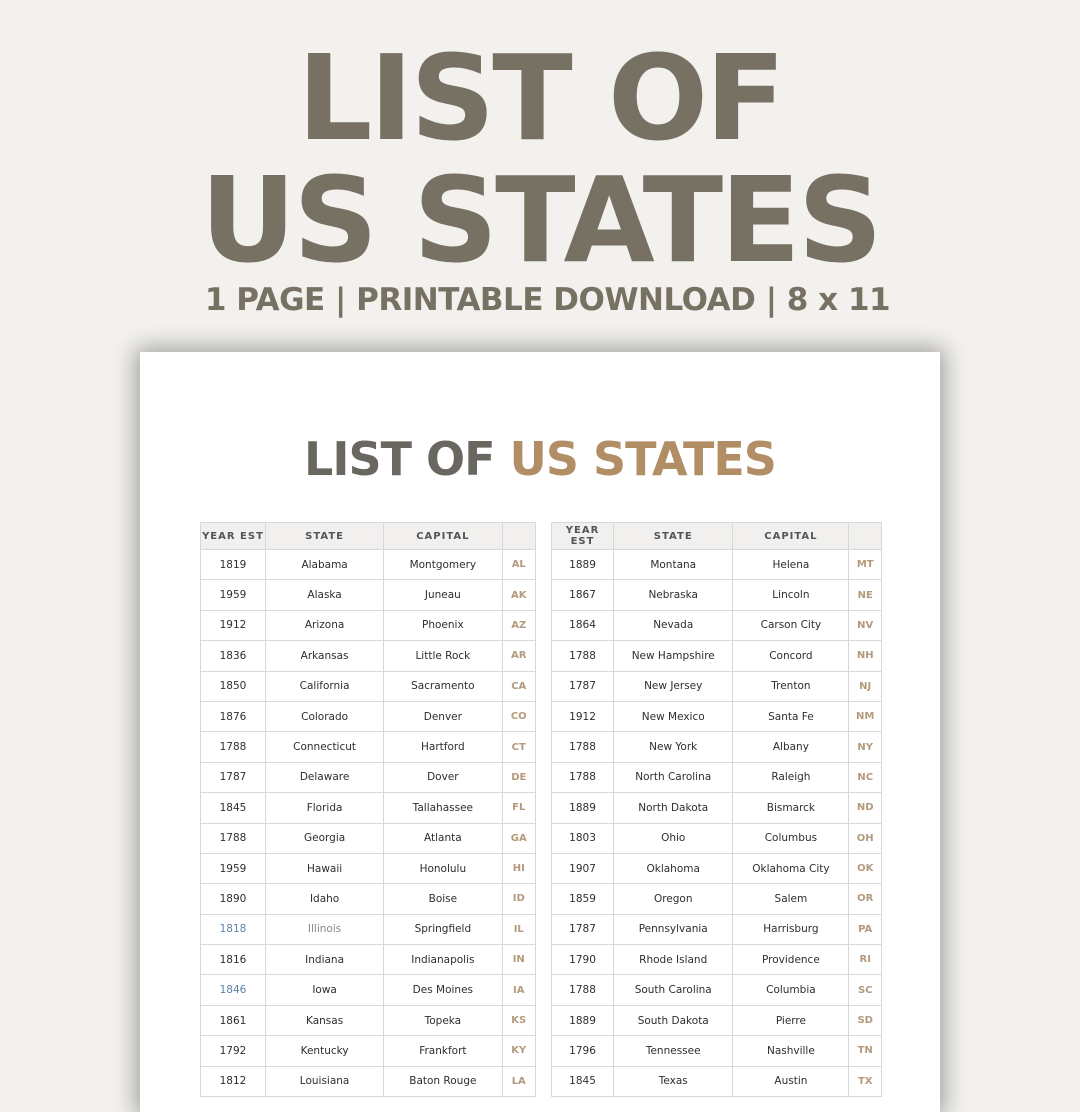  What do you see at coordinates (582, 838) in the screenshot?
I see `year-cell: 1803` at bounding box center [582, 838].